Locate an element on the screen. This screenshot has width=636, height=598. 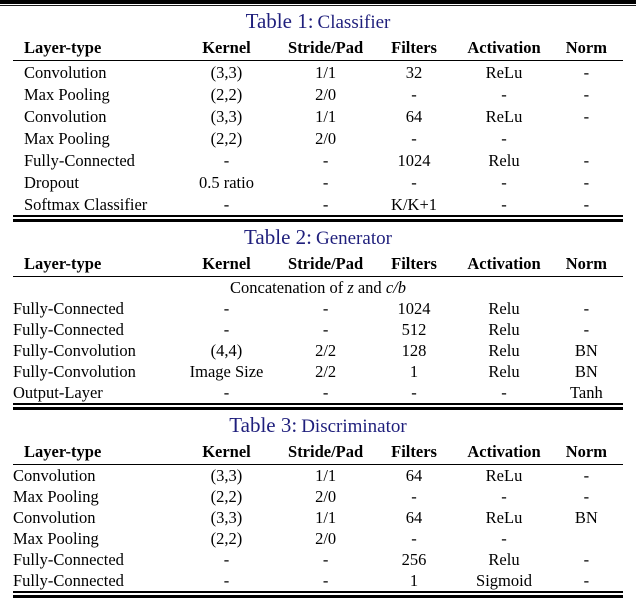
table-3-caption-title: Discriminator is located at coordinates (354, 426).